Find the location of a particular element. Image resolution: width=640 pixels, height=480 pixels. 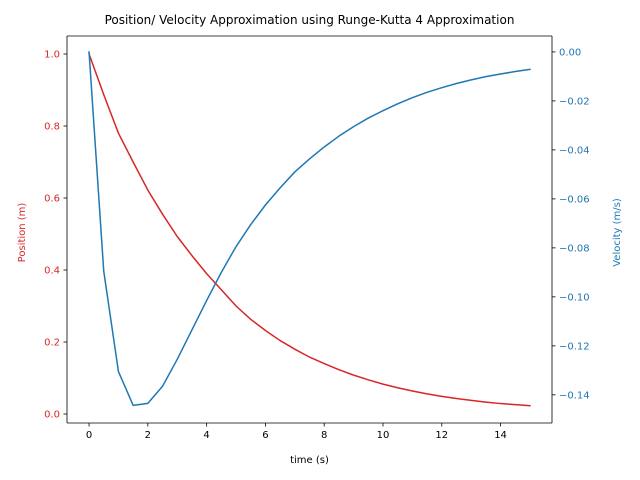

left-y-tick-label: 1.0 is located at coordinates (52, 55).